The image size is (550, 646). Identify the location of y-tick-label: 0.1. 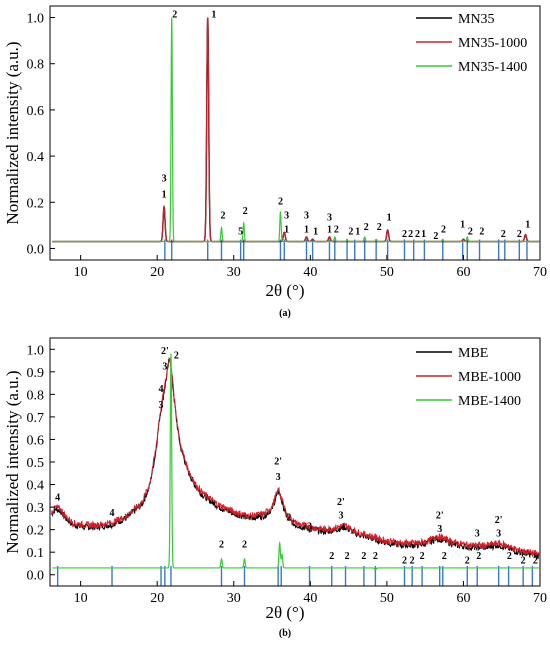
(36, 553).